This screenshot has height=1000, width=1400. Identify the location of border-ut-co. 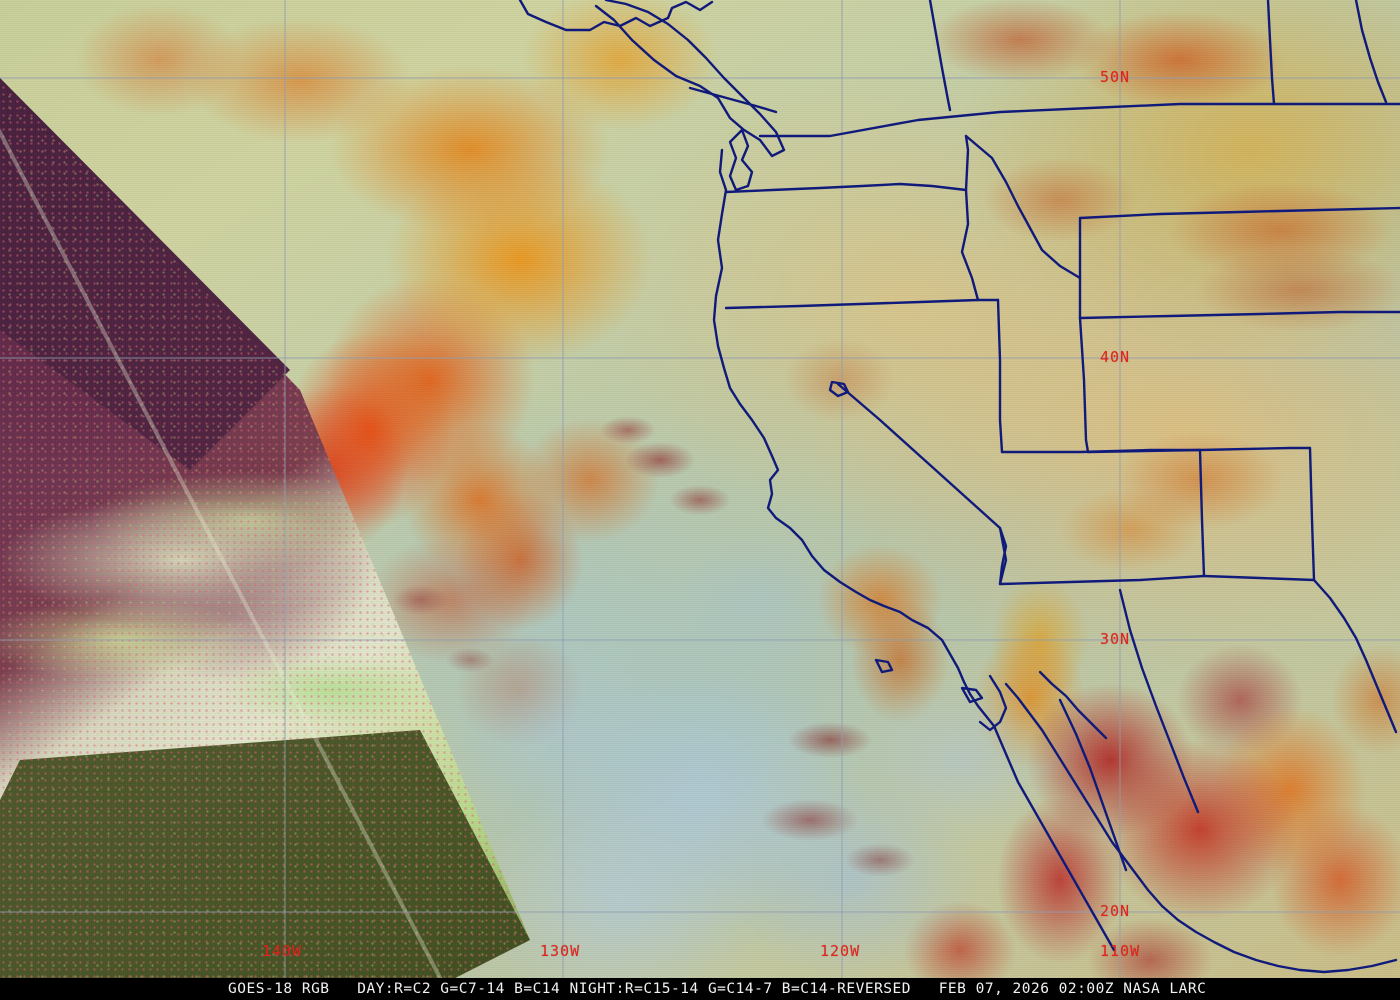
(1084, 385).